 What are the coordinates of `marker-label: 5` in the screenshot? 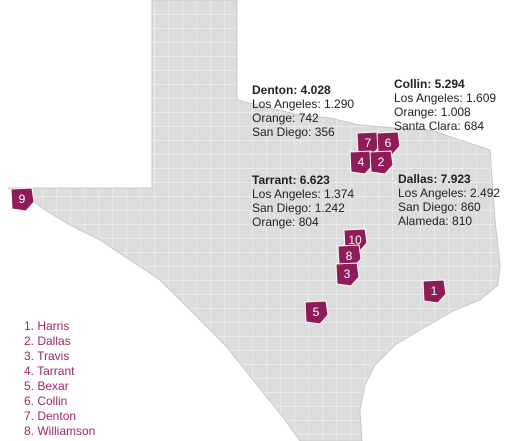 It's located at (316, 312).